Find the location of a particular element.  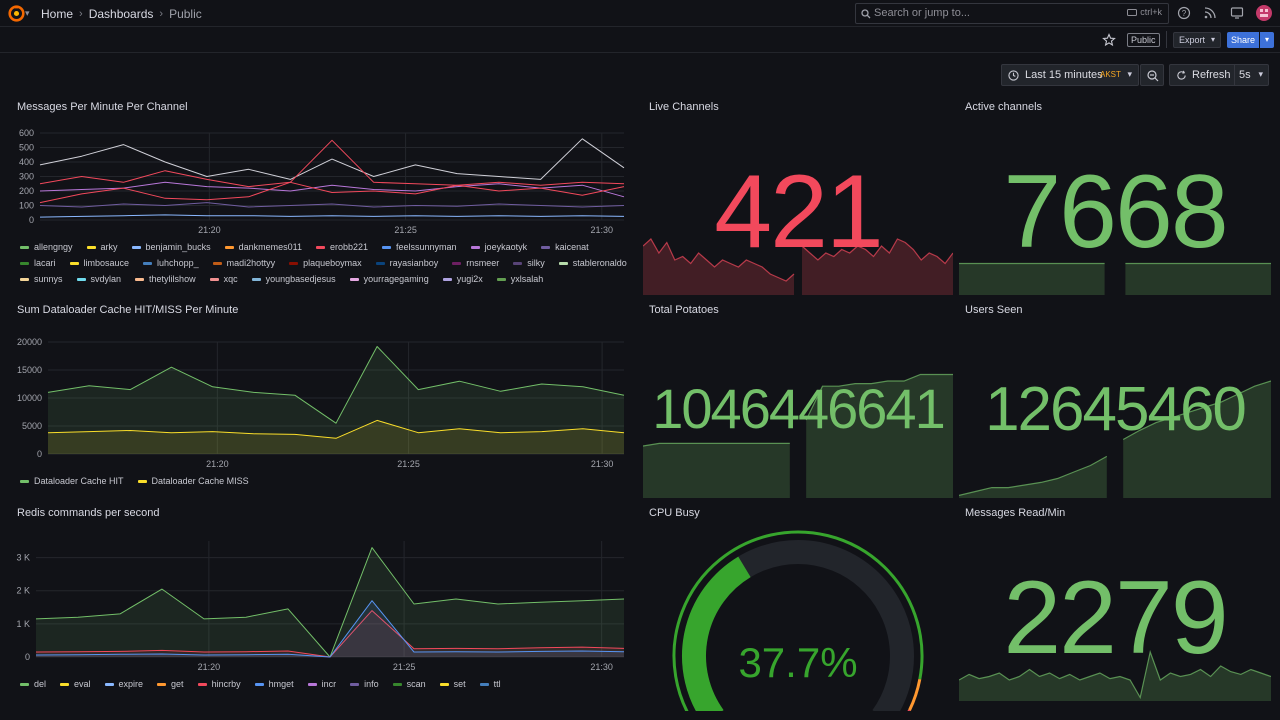

legend-item: madi2hottyy is located at coordinates (244, 263).